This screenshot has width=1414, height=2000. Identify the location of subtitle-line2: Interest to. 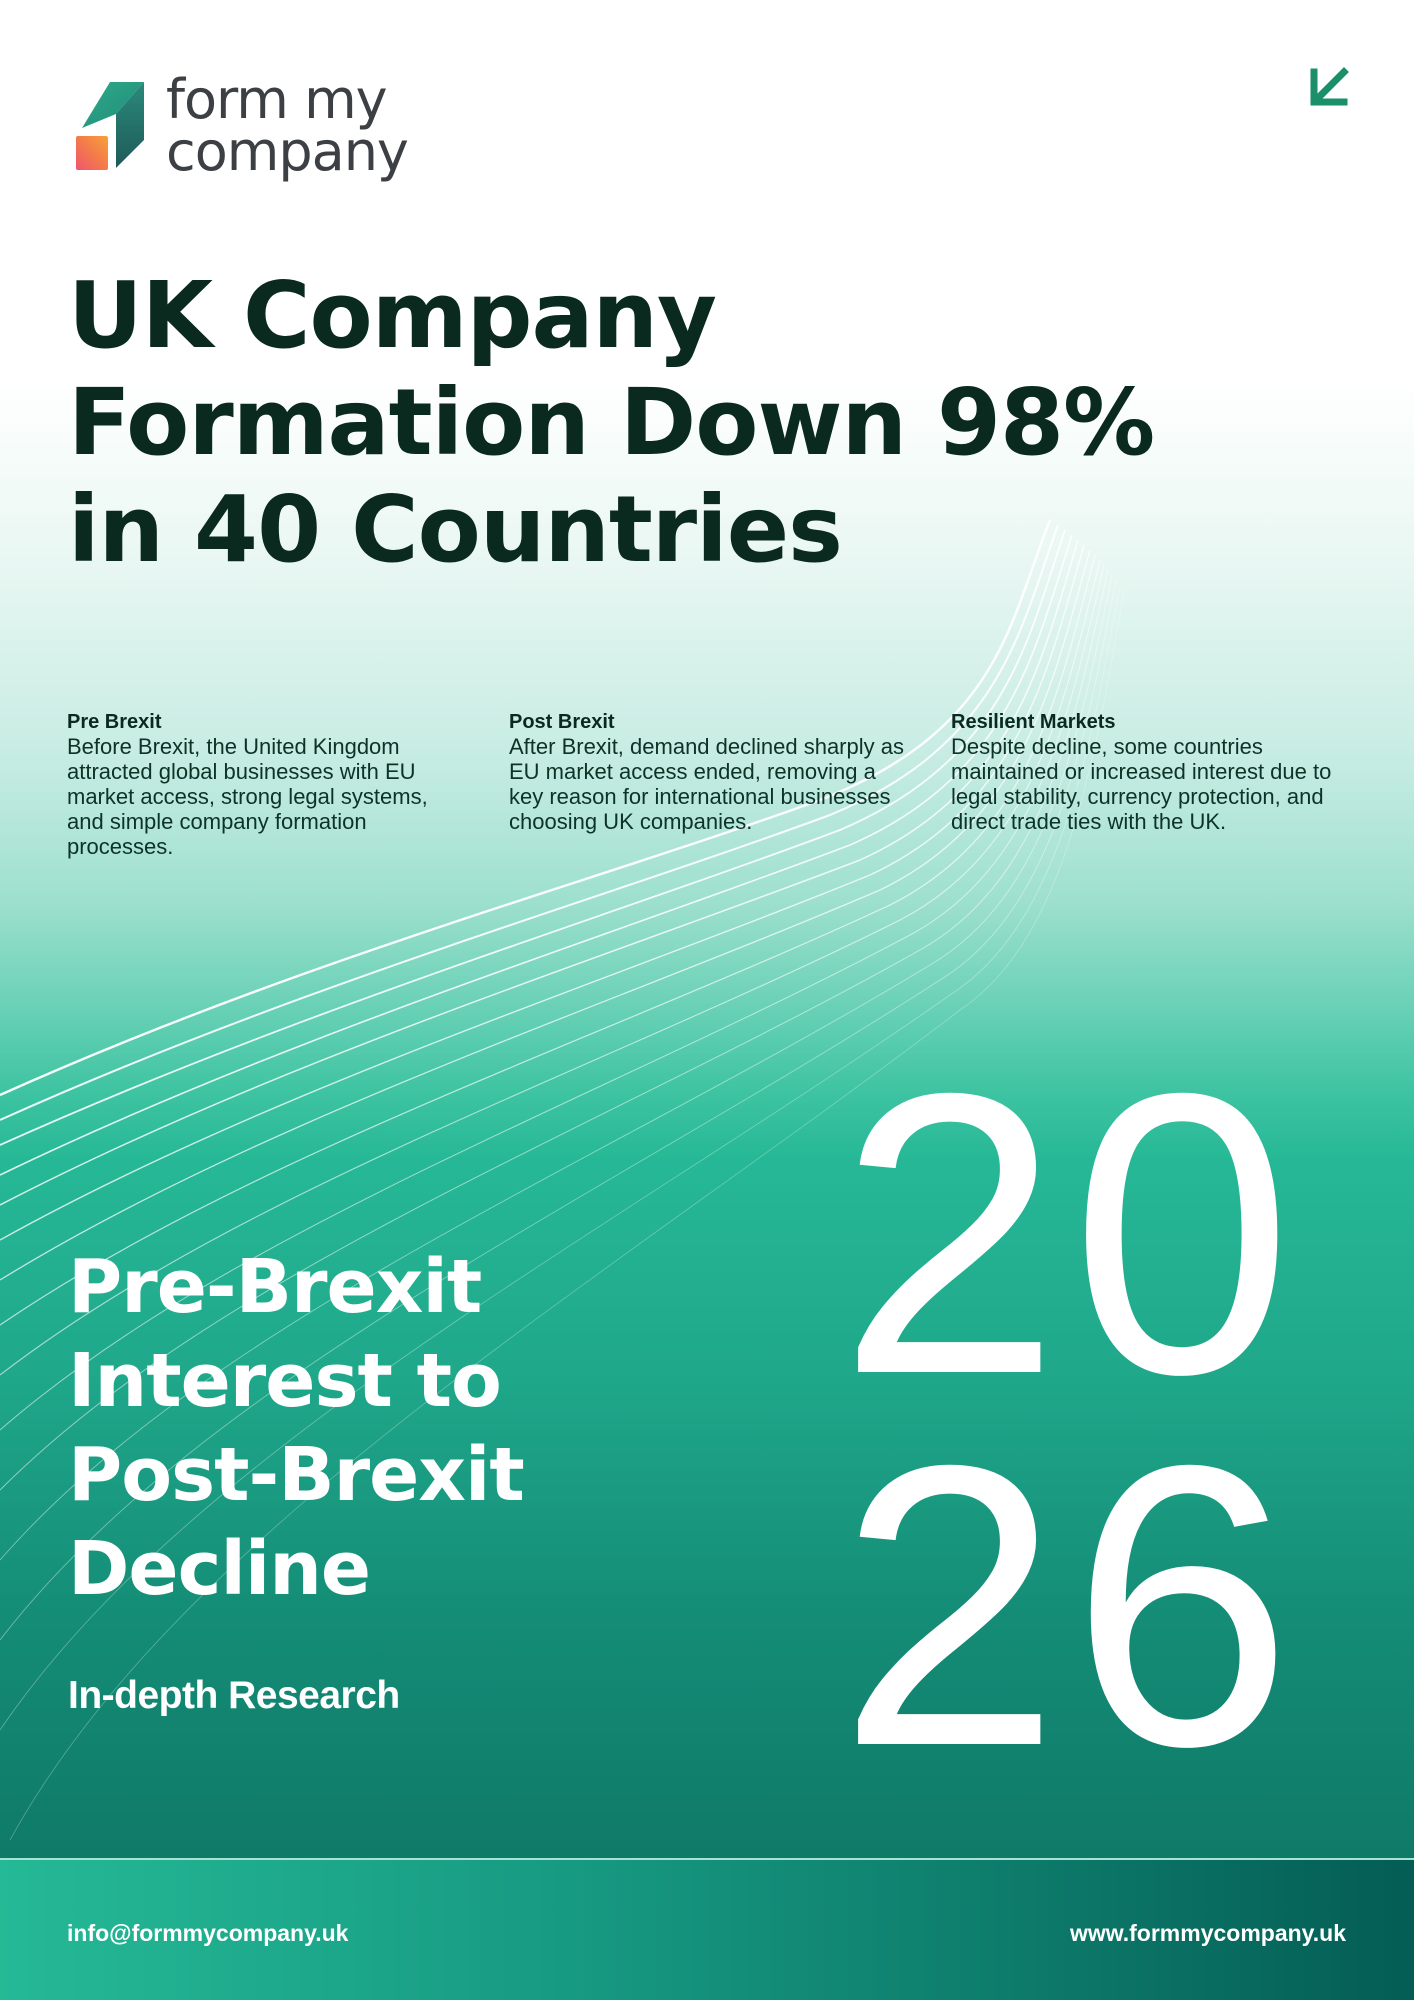
(285, 1381).